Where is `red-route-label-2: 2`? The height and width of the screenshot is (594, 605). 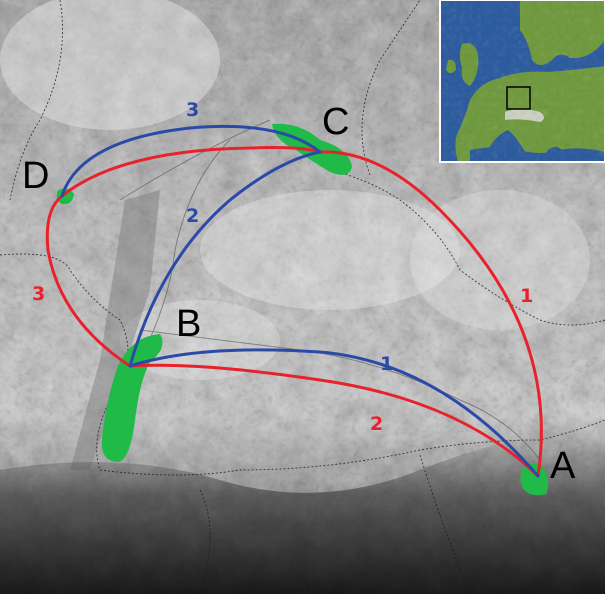 red-route-label-2: 2 is located at coordinates (376, 424).